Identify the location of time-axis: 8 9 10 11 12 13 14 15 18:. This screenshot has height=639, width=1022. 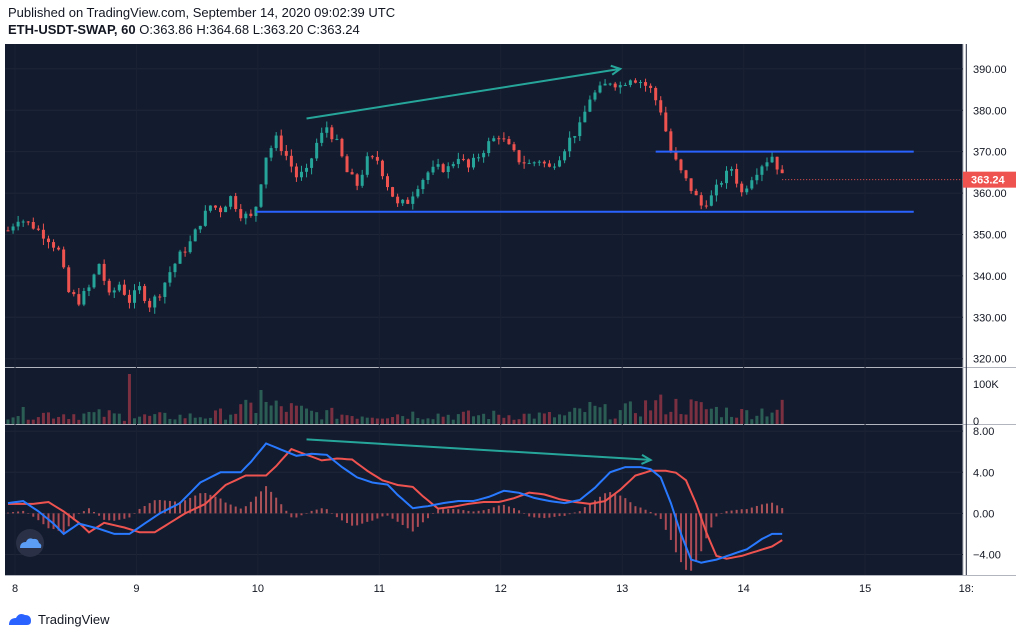
(493, 589).